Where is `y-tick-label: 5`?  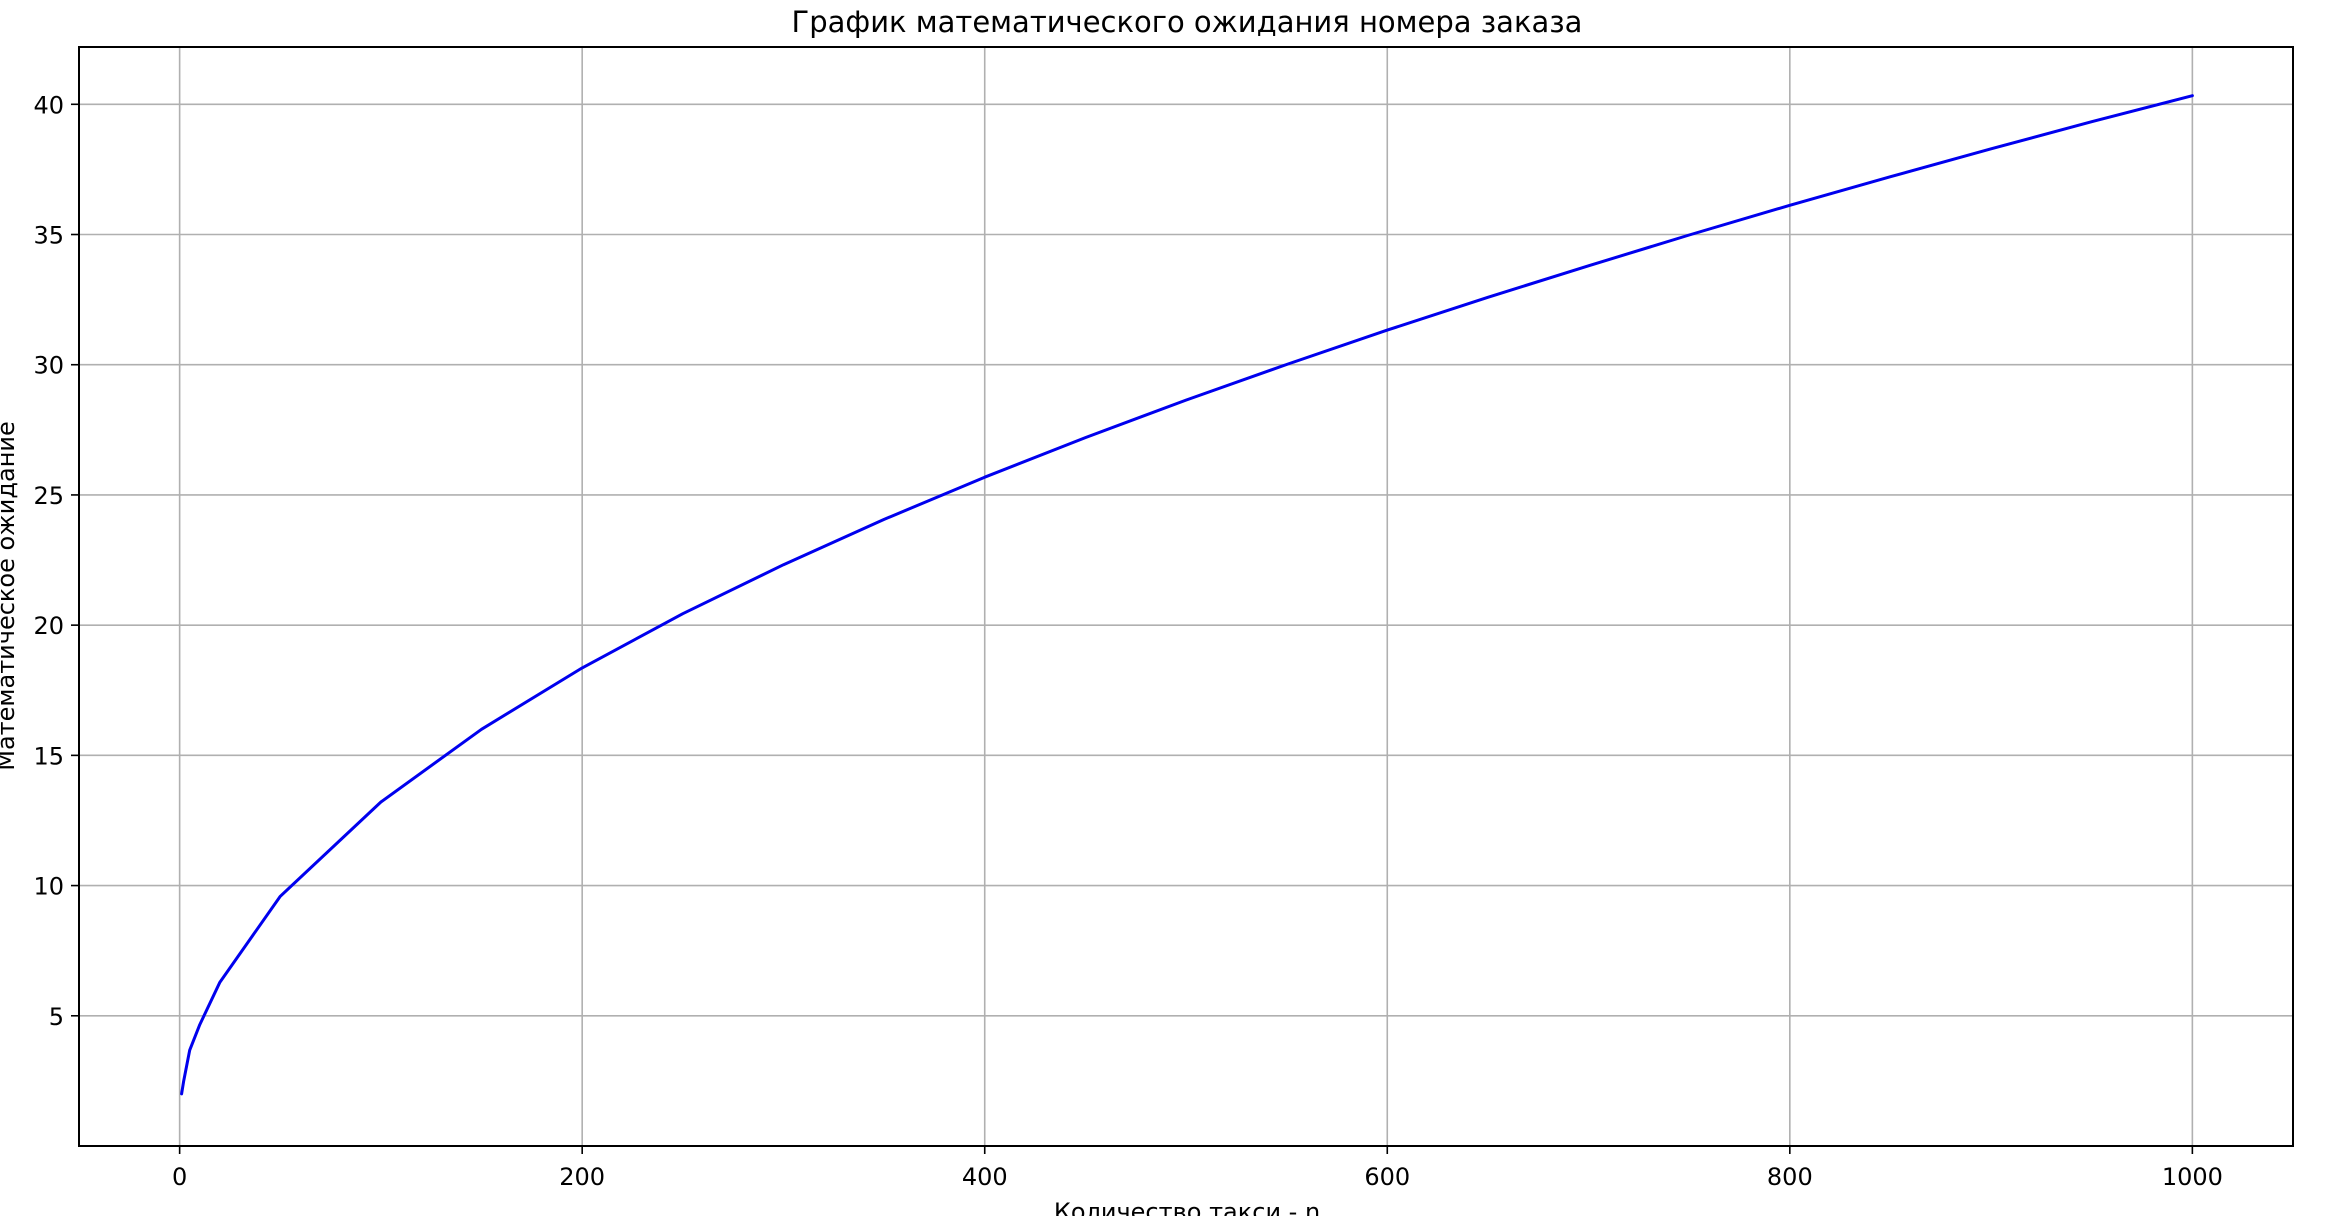
y-tick-label: 5 is located at coordinates (56, 1017).